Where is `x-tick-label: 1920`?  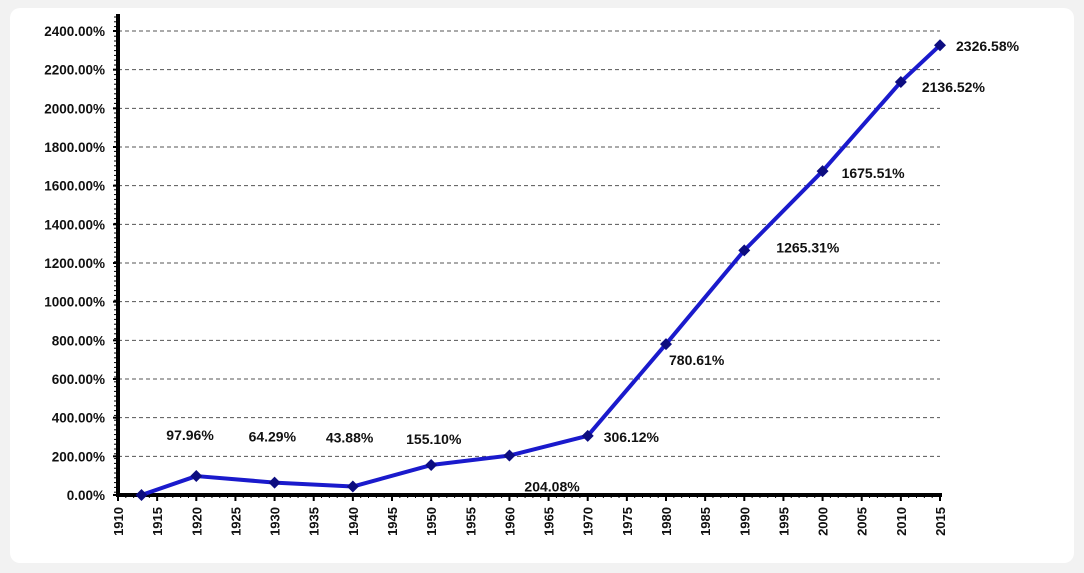
x-tick-label: 1920 is located at coordinates (196, 521).